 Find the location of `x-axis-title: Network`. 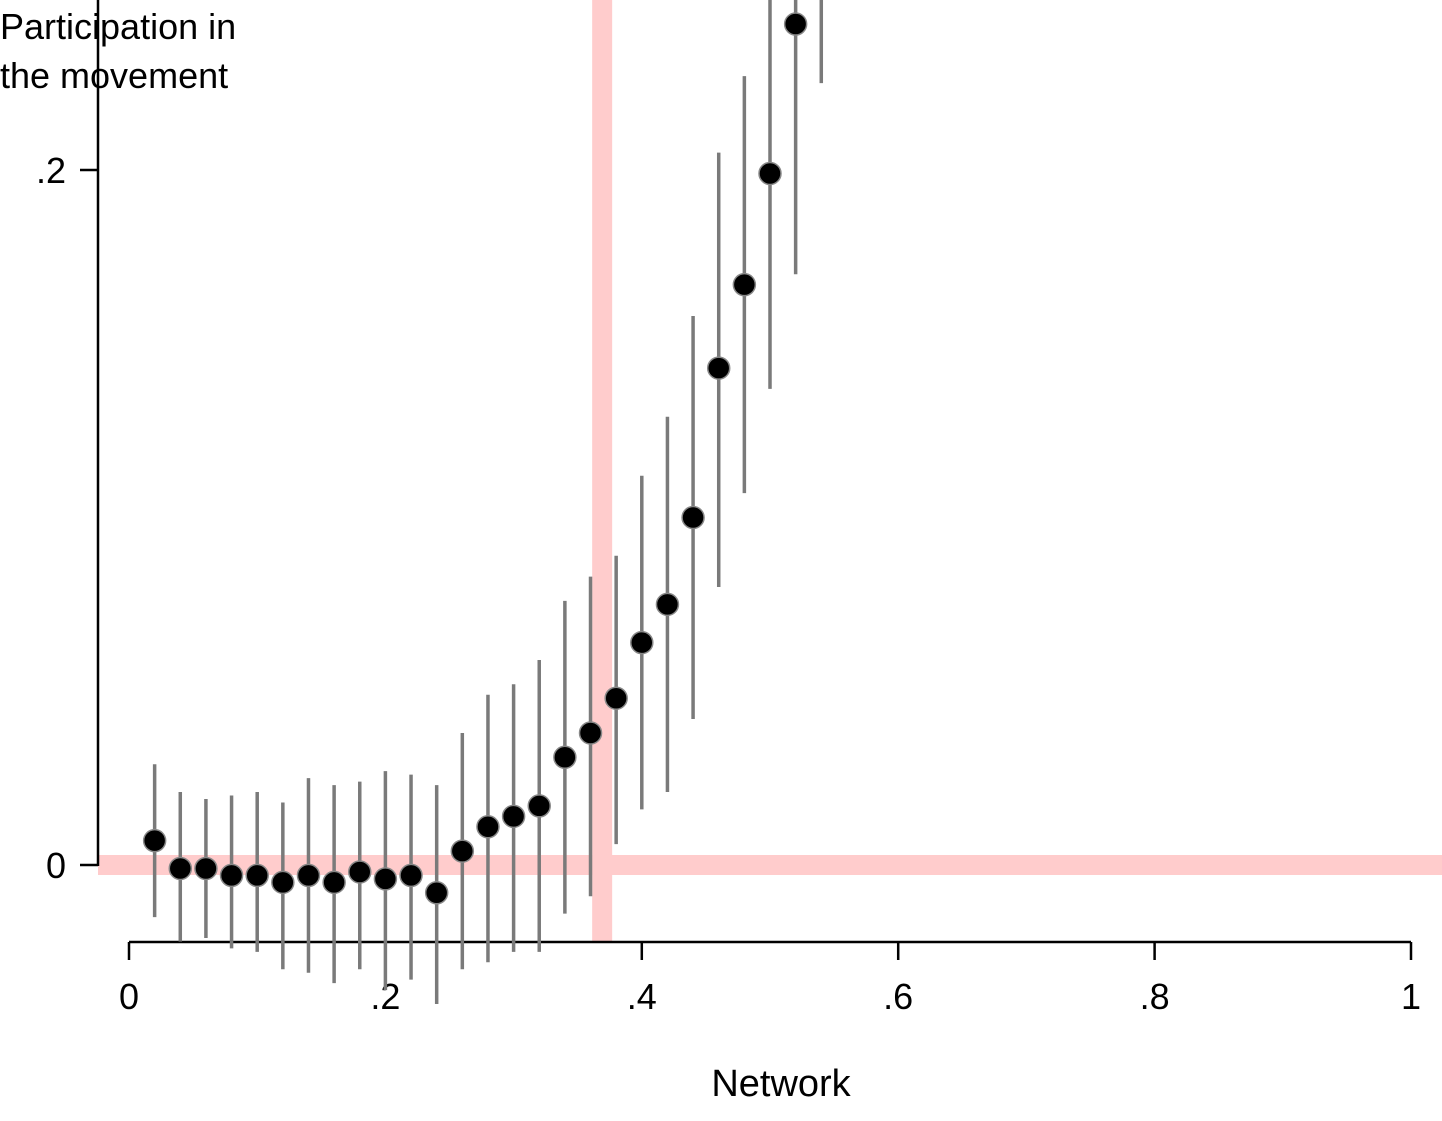

x-axis-title: Network is located at coordinates (781, 1084).